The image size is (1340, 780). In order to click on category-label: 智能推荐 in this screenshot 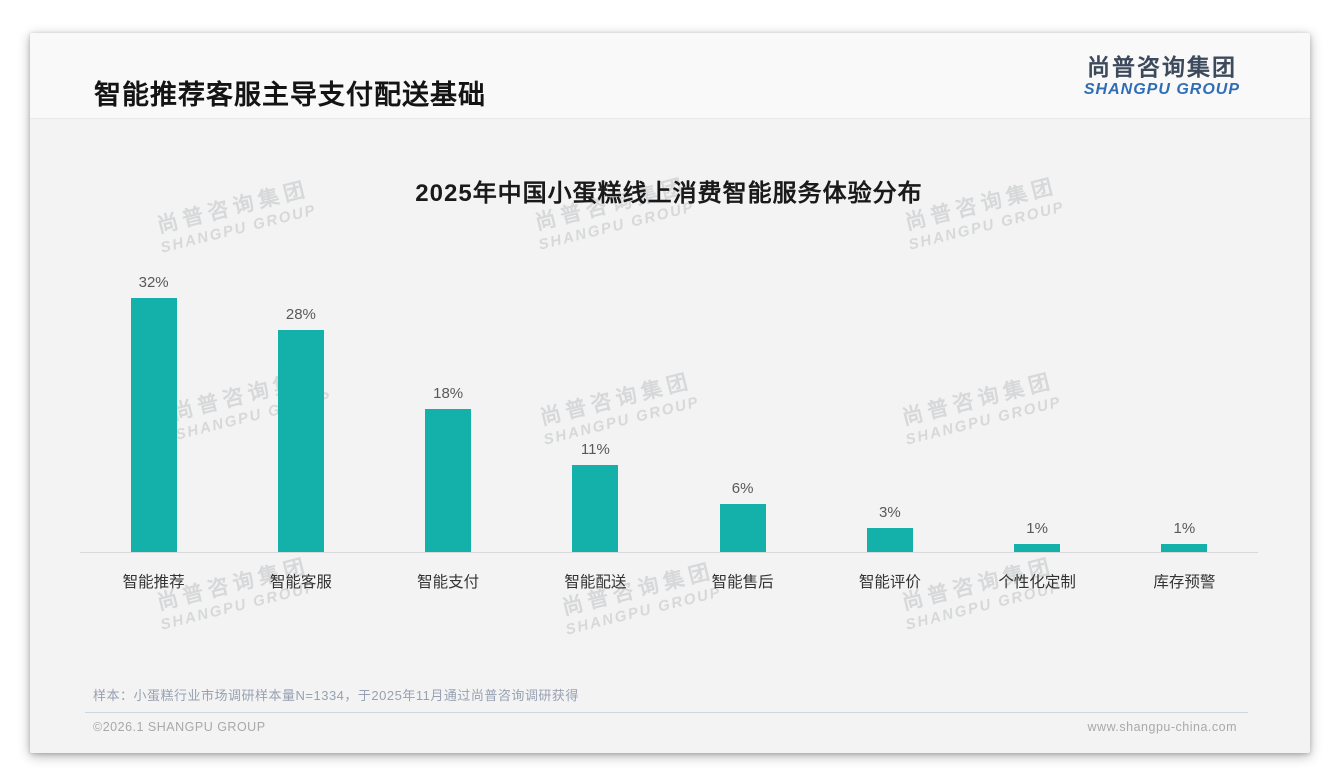, I will do `click(153, 582)`.